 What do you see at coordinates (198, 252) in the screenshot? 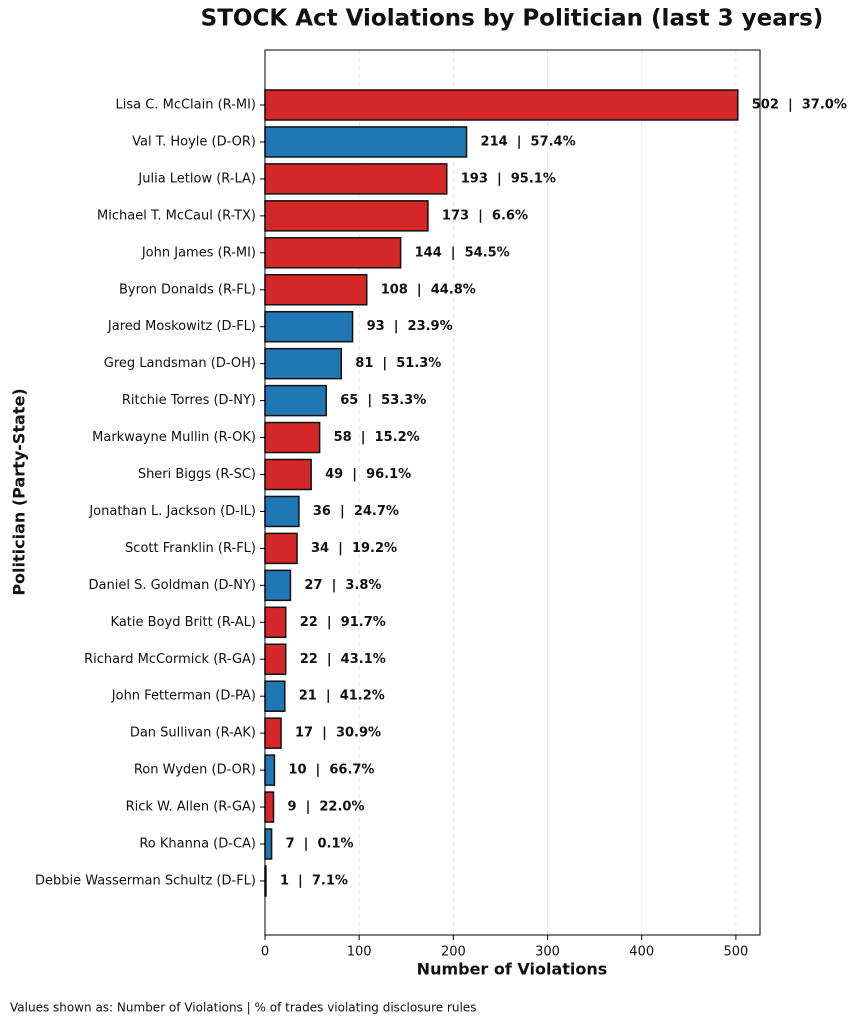
I see `y-tick-label: John James (R-MI)` at bounding box center [198, 252].